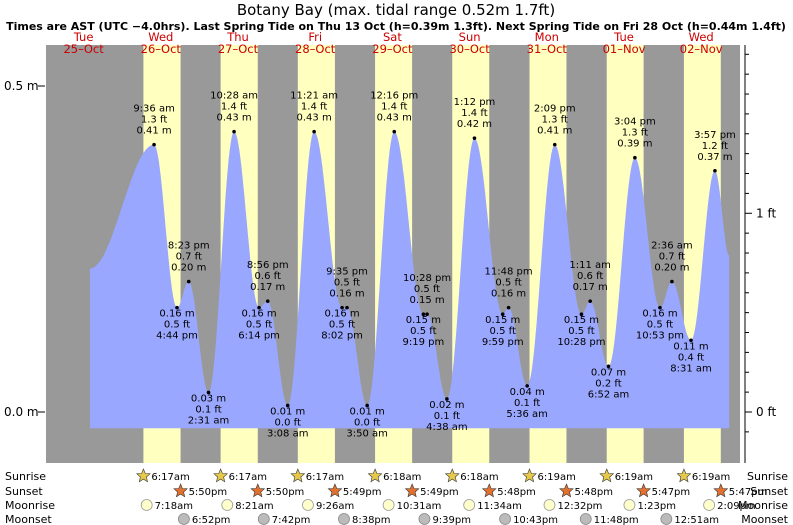  Describe the element at coordinates (371, 520) in the screenshot. I see `moonset-time: 8:38pm` at that location.